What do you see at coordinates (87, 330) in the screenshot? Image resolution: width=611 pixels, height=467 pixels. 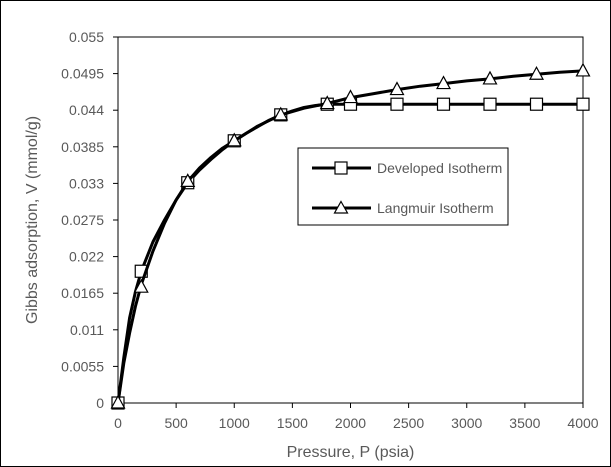 I see `y-tick-label: 0.011` at bounding box center [87, 330].